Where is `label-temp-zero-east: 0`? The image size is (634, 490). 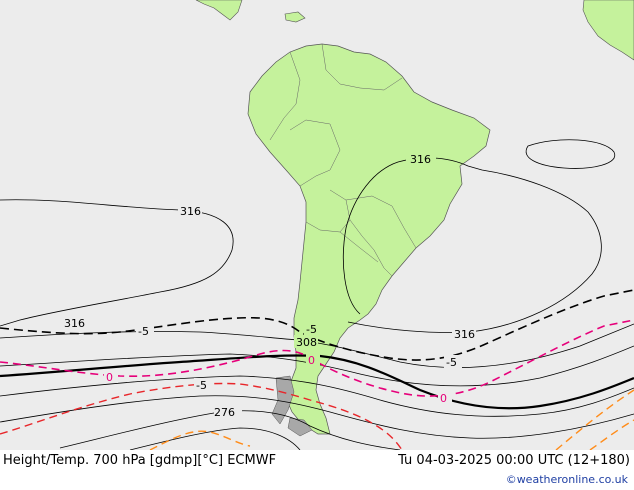 label-temp-zero-east: 0 is located at coordinates (443, 398).